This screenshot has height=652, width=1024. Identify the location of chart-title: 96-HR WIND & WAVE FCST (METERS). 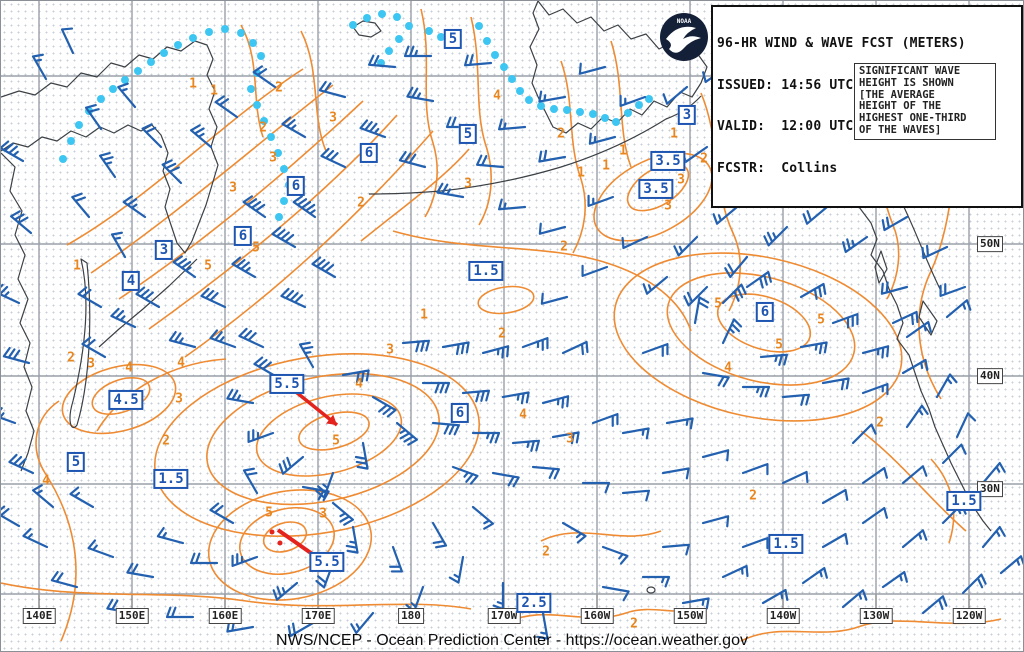
(841, 43).